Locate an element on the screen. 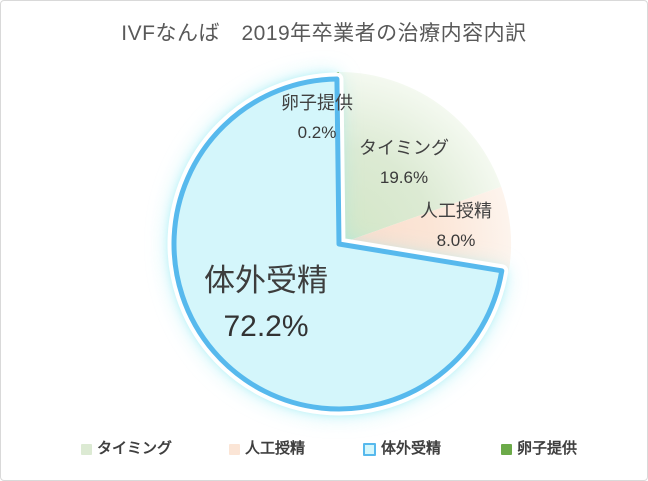 This screenshot has height=481, width=648. slice-label-artificial-insemination-name: 人工授精 is located at coordinates (456, 211).